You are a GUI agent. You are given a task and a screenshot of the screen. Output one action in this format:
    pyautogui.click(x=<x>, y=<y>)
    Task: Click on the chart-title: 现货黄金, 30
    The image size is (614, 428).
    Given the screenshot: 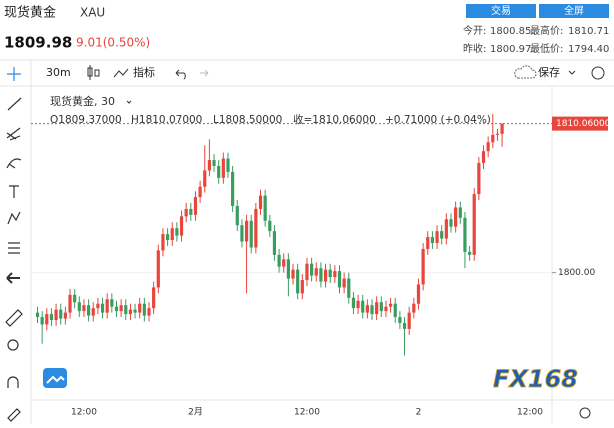 What is the action you would take?
    pyautogui.click(x=82, y=101)
    